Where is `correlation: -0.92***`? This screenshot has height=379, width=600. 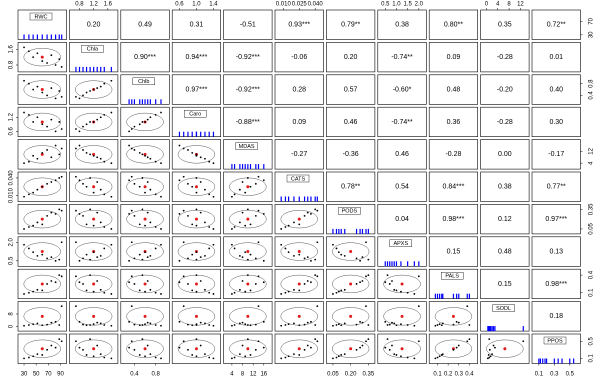
correlation: -0.92*** is located at coordinates (248, 89).